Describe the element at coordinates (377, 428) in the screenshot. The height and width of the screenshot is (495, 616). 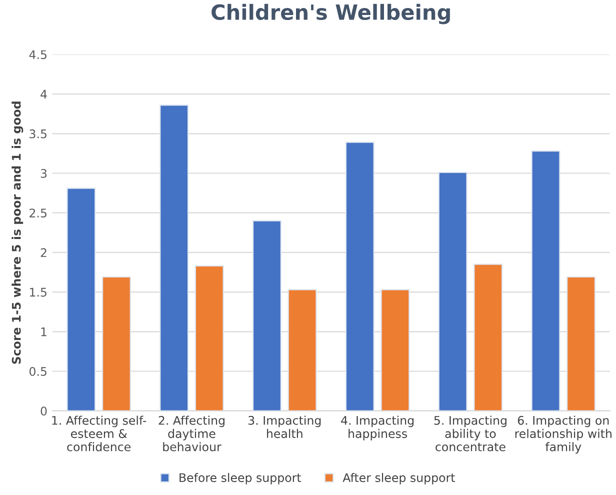
I see `x-tick-label: 4. Impacting happiness` at that location.